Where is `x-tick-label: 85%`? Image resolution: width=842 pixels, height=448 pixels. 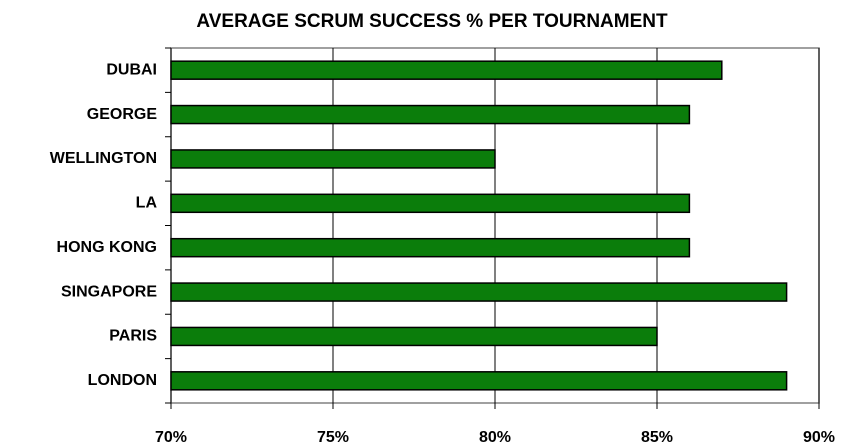 x-tick-label: 85% is located at coordinates (657, 437).